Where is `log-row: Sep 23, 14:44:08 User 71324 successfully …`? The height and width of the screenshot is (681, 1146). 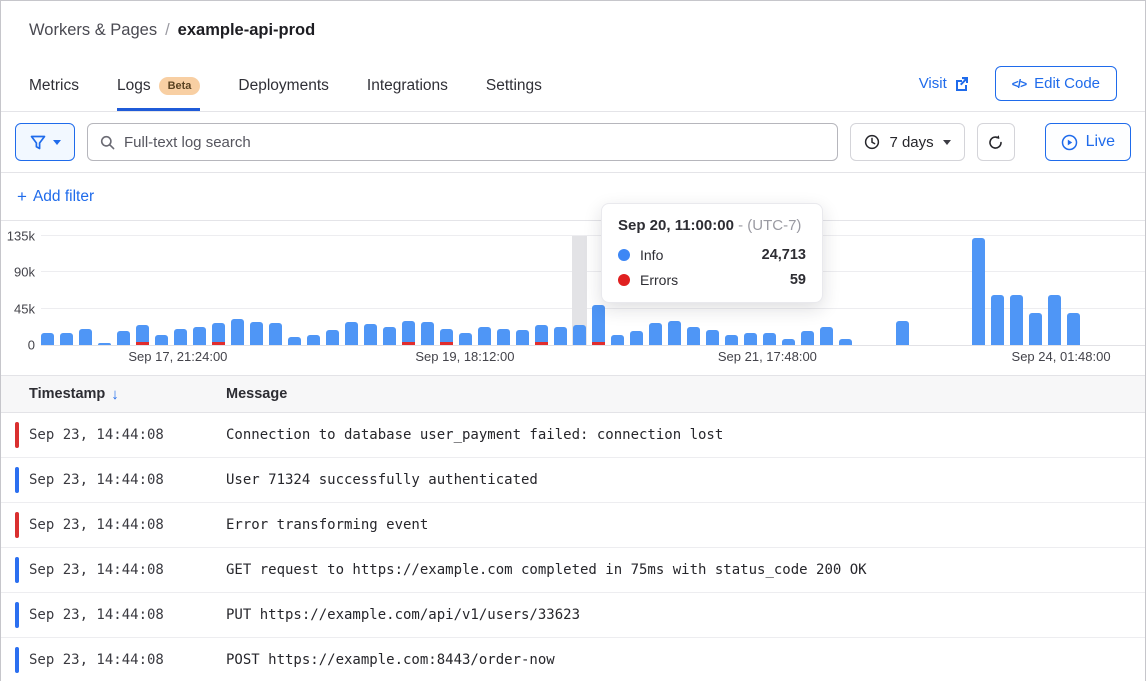 log-row: Sep 23, 14:44:08 User 71324 successfully … is located at coordinates (573, 480).